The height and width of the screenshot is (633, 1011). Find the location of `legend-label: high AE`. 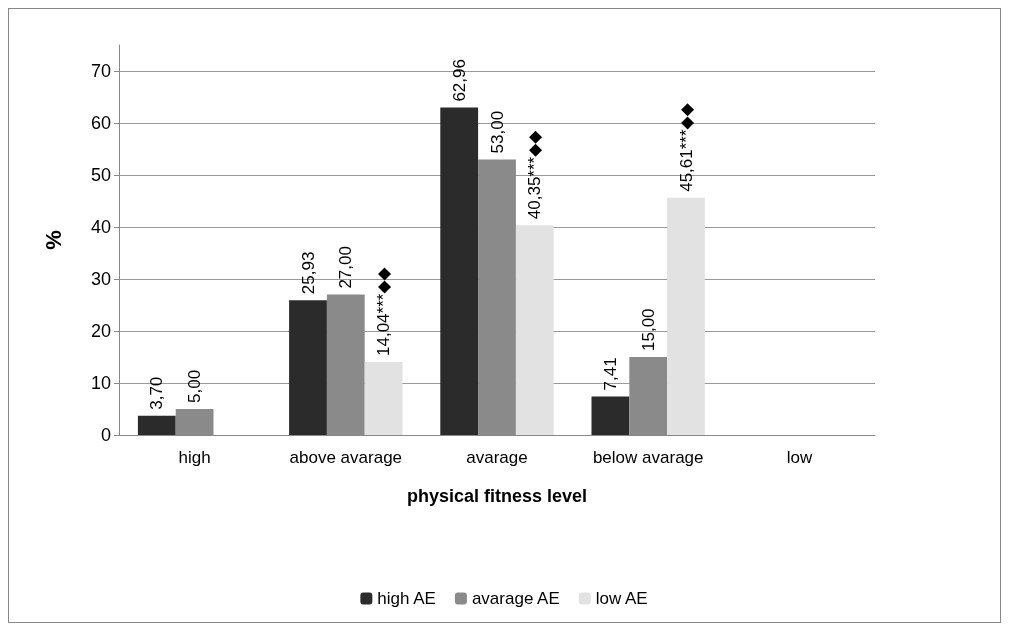

legend-label: high AE is located at coordinates (406, 598).